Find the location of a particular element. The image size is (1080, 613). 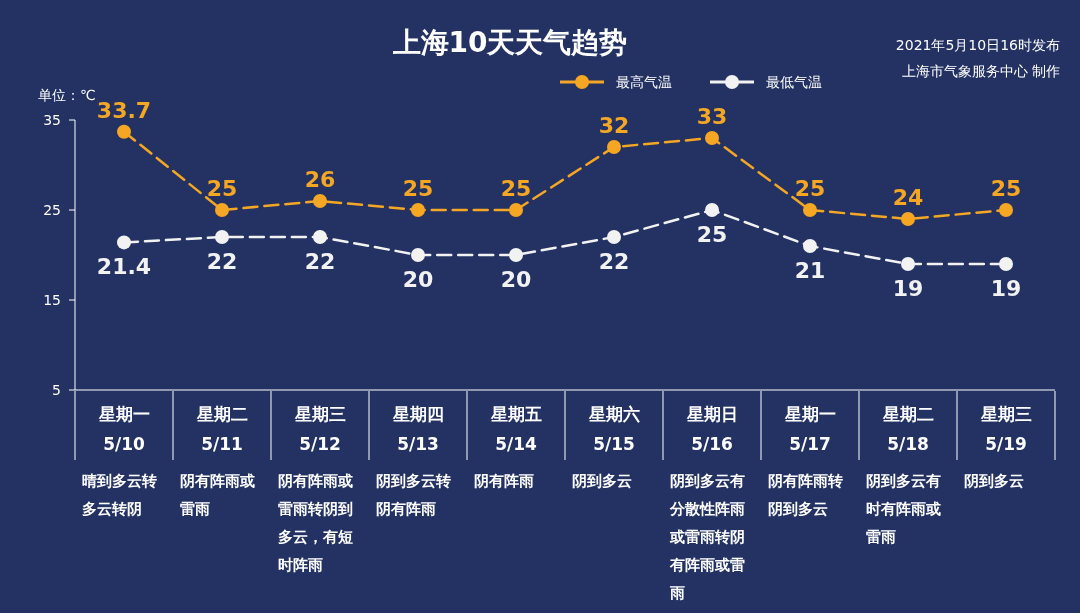

y-tick-label: 5 is located at coordinates (56, 390).